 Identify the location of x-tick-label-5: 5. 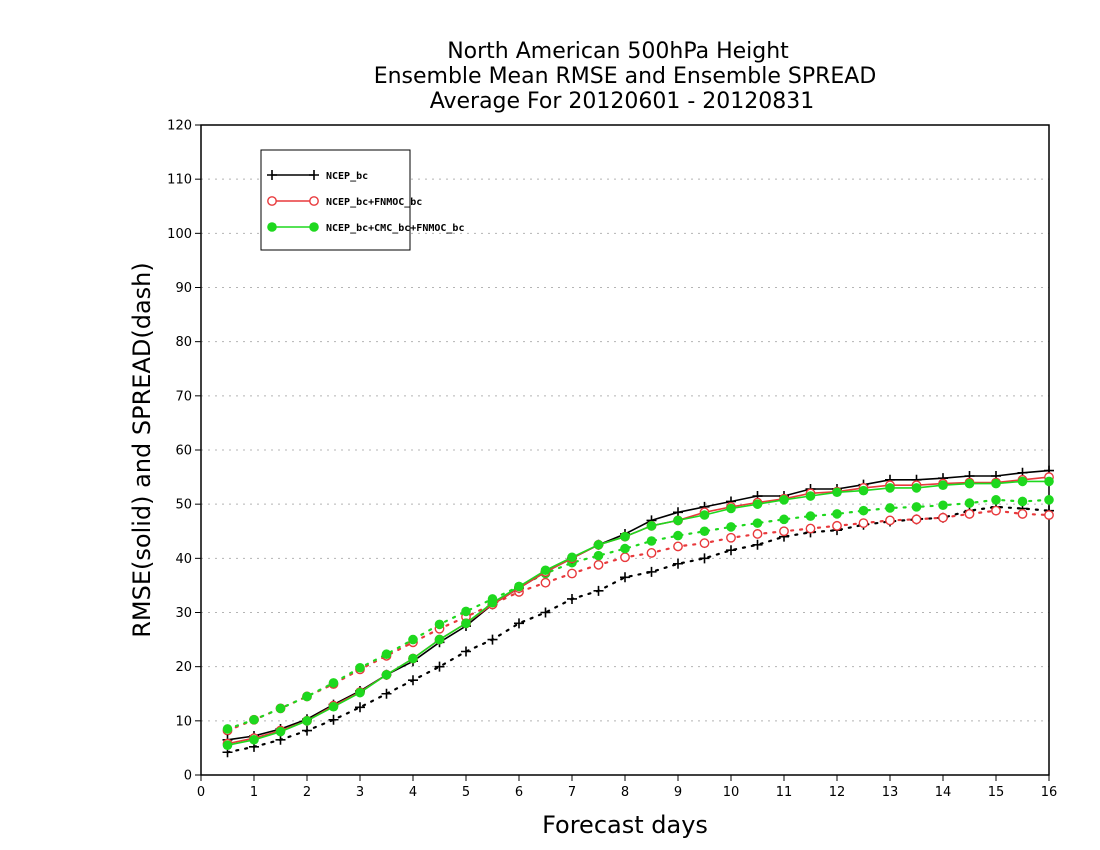
(466, 792).